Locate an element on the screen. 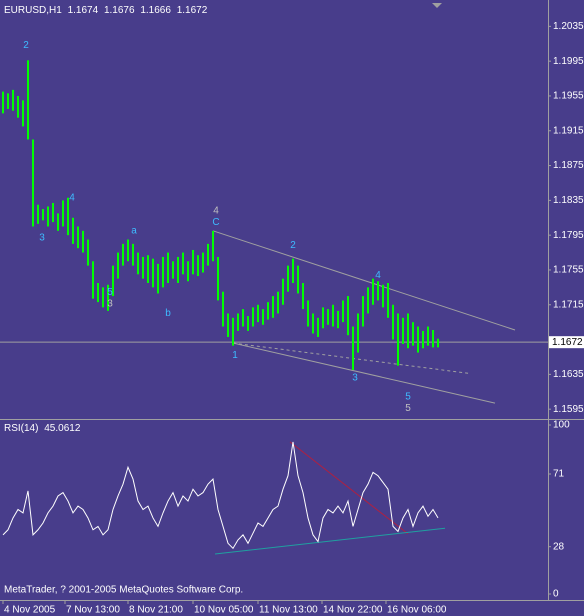  y-tick-label: 0 is located at coordinates (556, 594).